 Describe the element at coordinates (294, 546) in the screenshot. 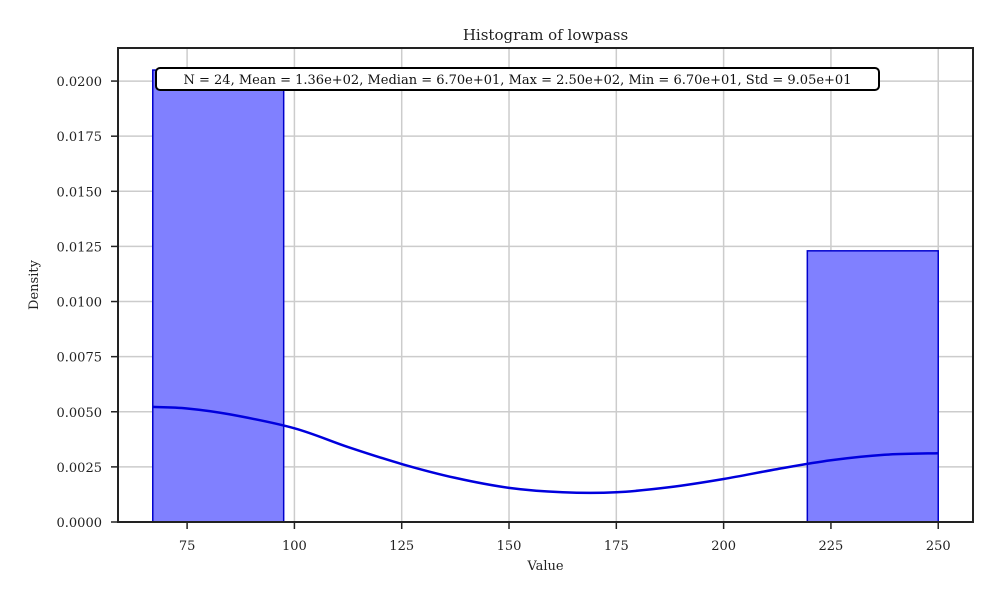

I see `x-tick-label-1: 100` at that location.